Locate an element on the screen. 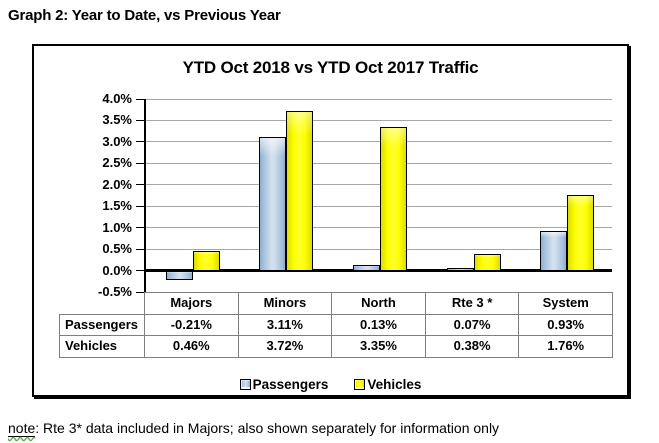 Image resolution: width=659 pixels, height=443 pixels. chart-title: YTD Oct 2018 vs YTD Oct 2017 Traffic is located at coordinates (330, 67).